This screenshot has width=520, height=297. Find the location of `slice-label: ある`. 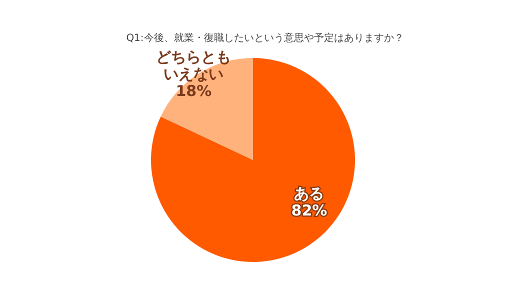

slice-label: ある is located at coordinates (309, 193).